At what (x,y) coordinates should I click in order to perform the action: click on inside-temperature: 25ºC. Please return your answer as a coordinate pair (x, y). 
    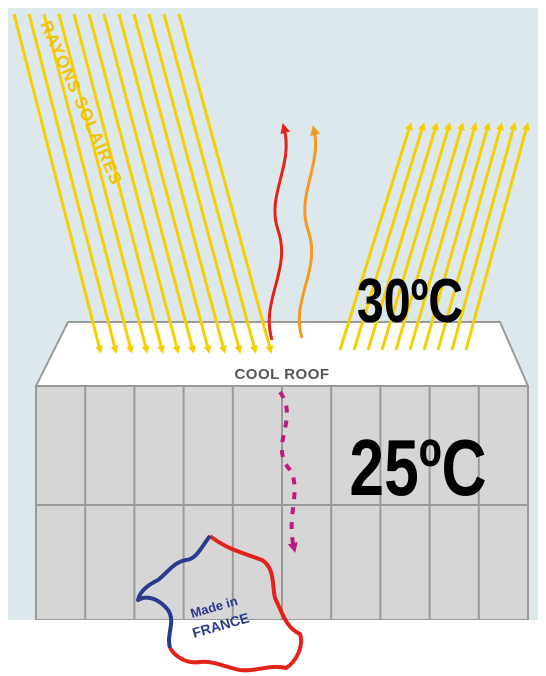
    Looking at the image, I should click on (417, 468).